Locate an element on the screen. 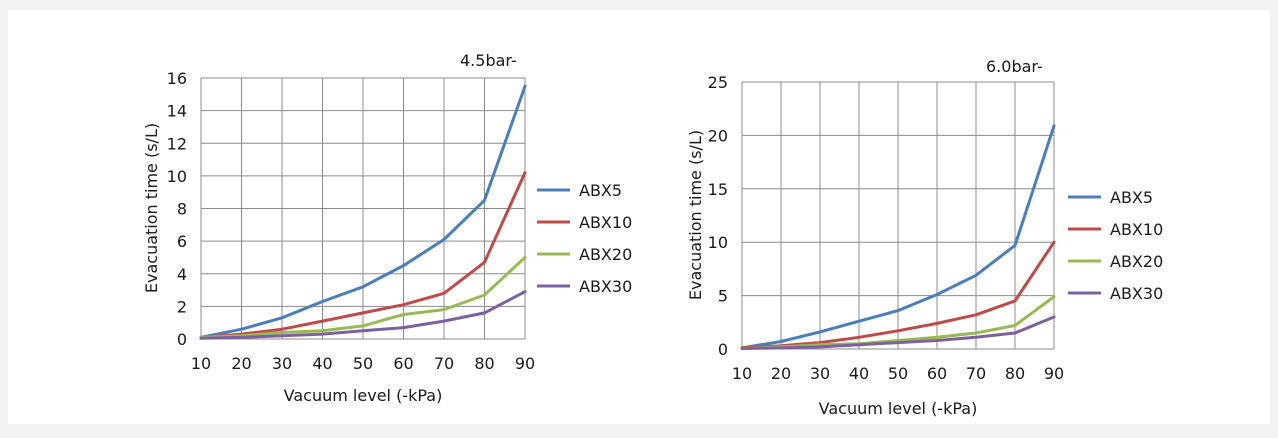  y-tick-label: 25 is located at coordinates (718, 82).